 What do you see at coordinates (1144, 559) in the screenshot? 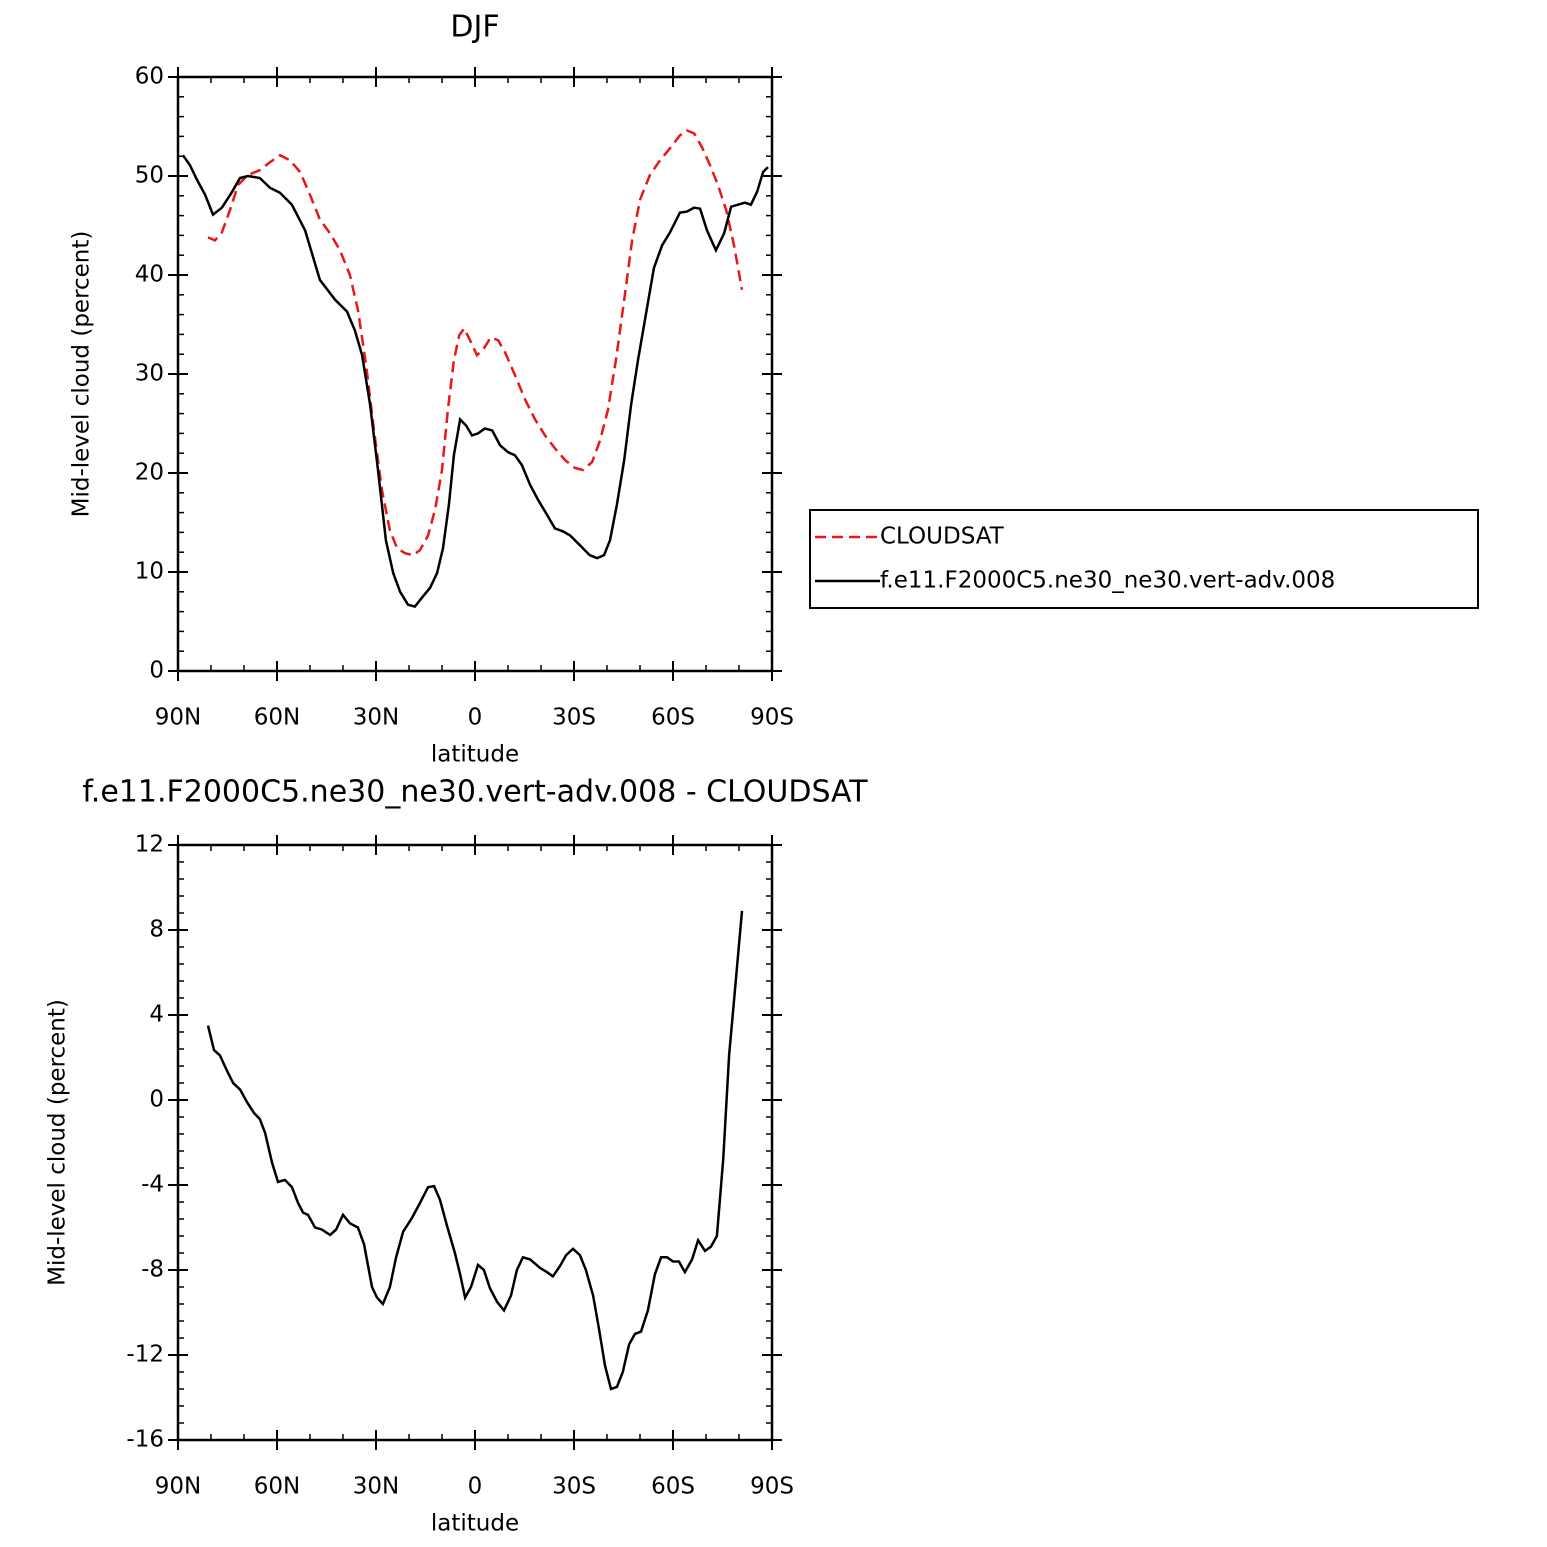
I see `legend-box` at bounding box center [1144, 559].